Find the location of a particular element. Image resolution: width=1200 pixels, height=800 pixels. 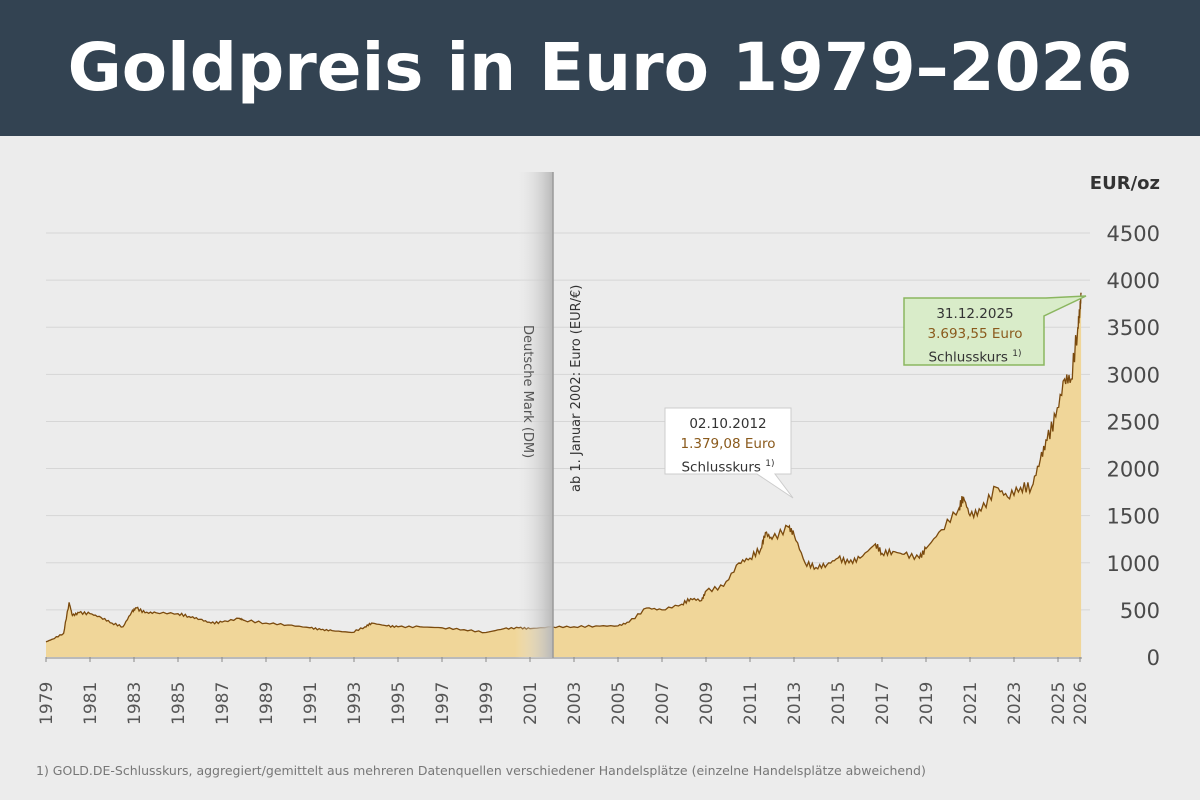

callout-2025 is located at coordinates (995, 330).